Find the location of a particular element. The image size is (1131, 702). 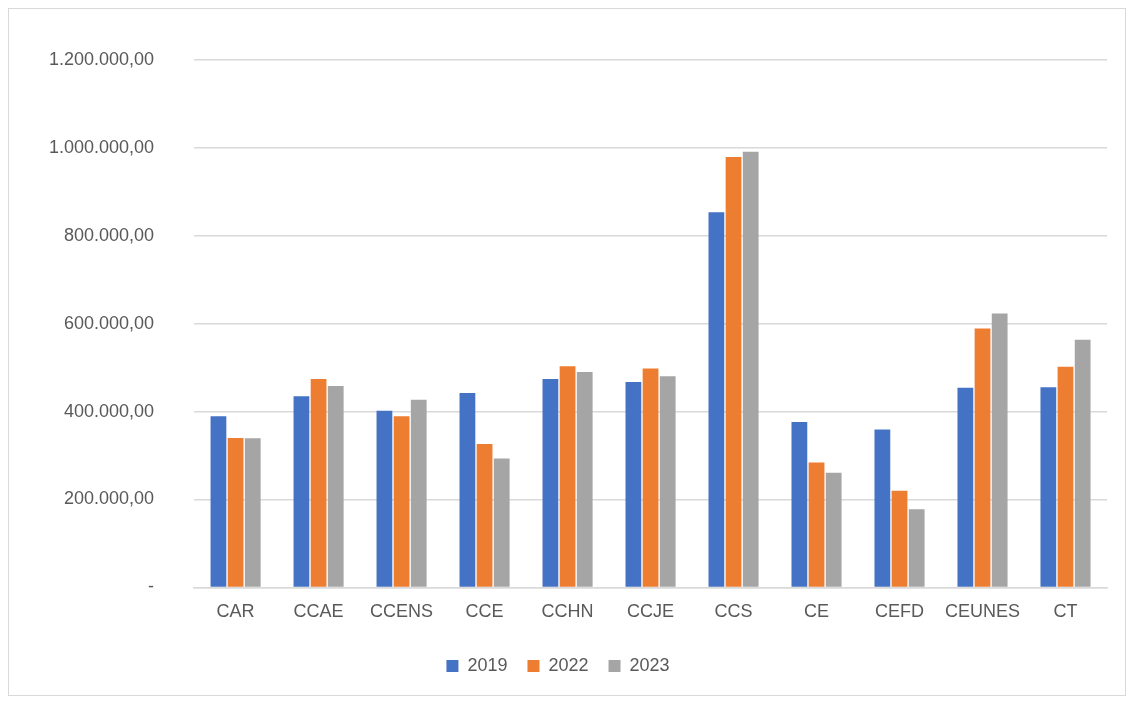

x-tick-label: CE is located at coordinates (817, 611).